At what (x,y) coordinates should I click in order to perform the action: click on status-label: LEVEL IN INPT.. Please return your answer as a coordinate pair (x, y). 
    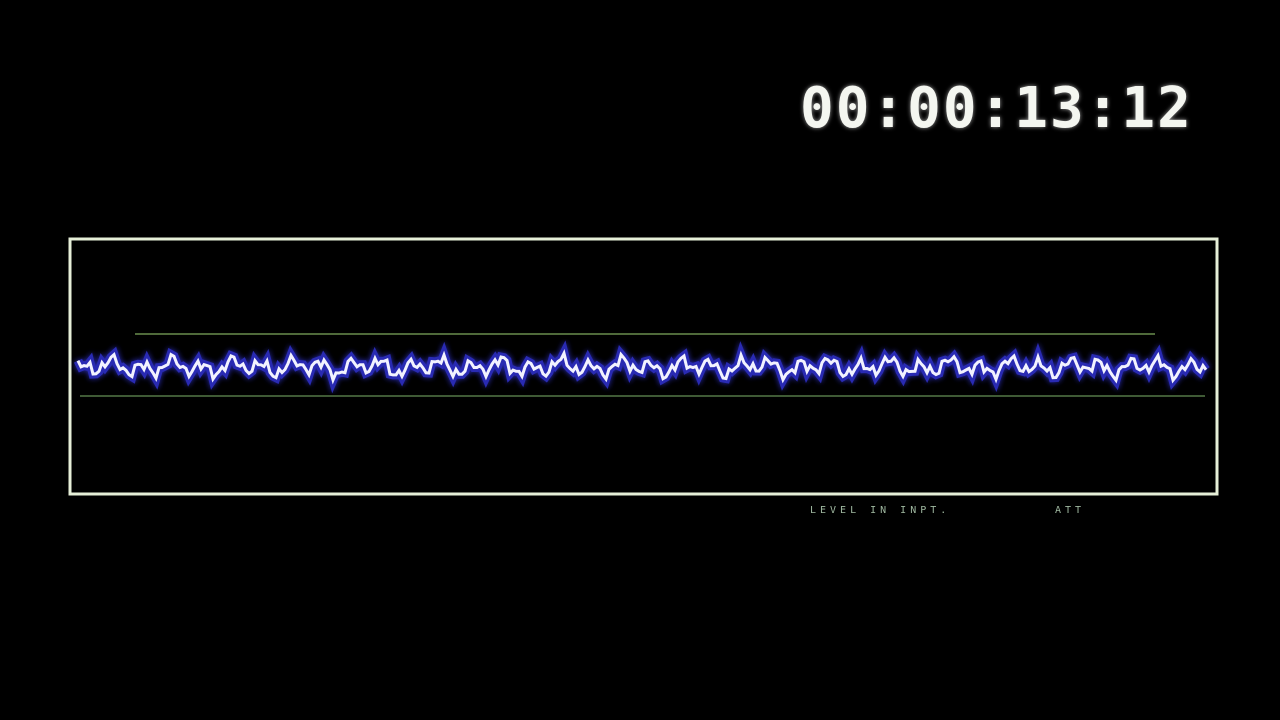
    Looking at the image, I should click on (880, 510).